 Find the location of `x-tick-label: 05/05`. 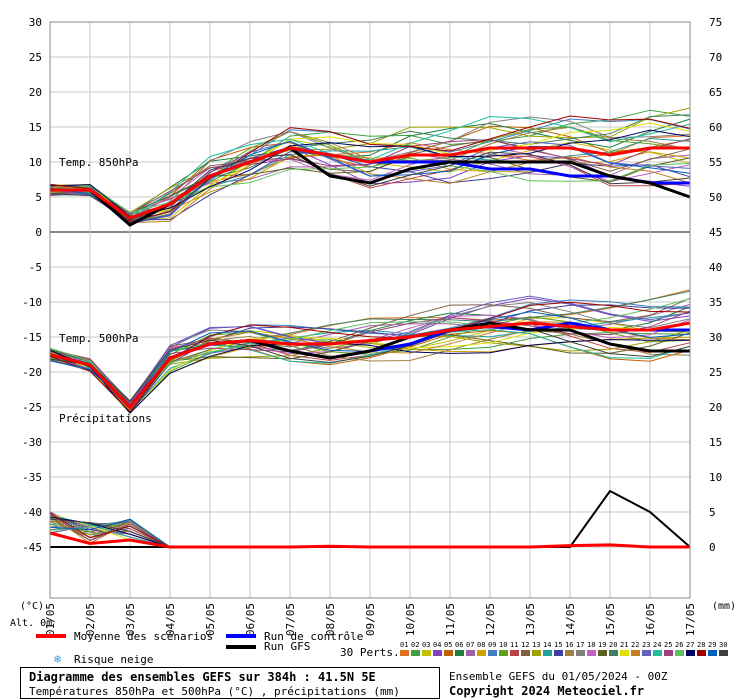

x-tick-label: 05/05 is located at coordinates (210, 619).